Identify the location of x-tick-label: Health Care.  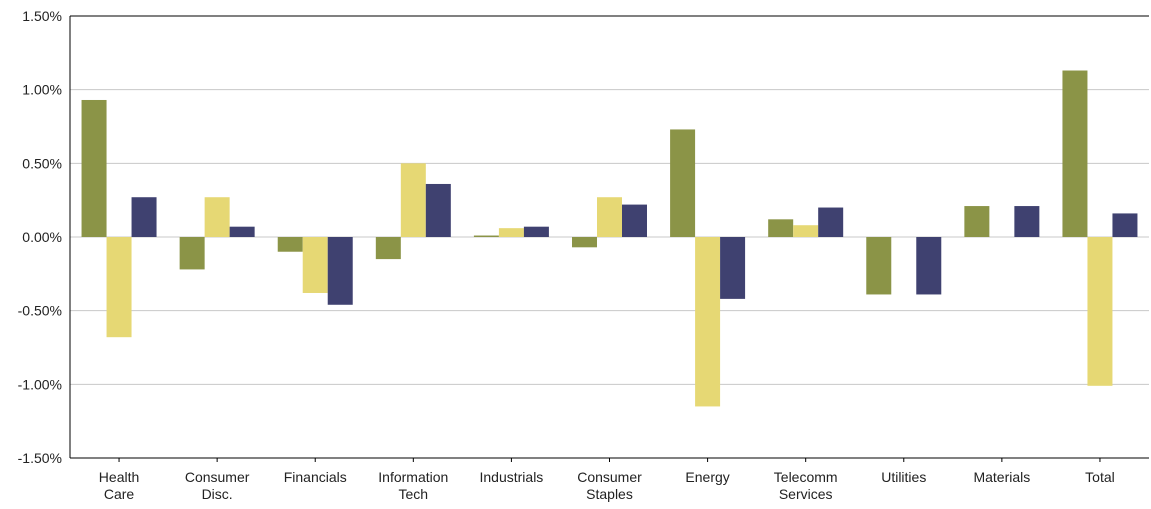
(119, 485).